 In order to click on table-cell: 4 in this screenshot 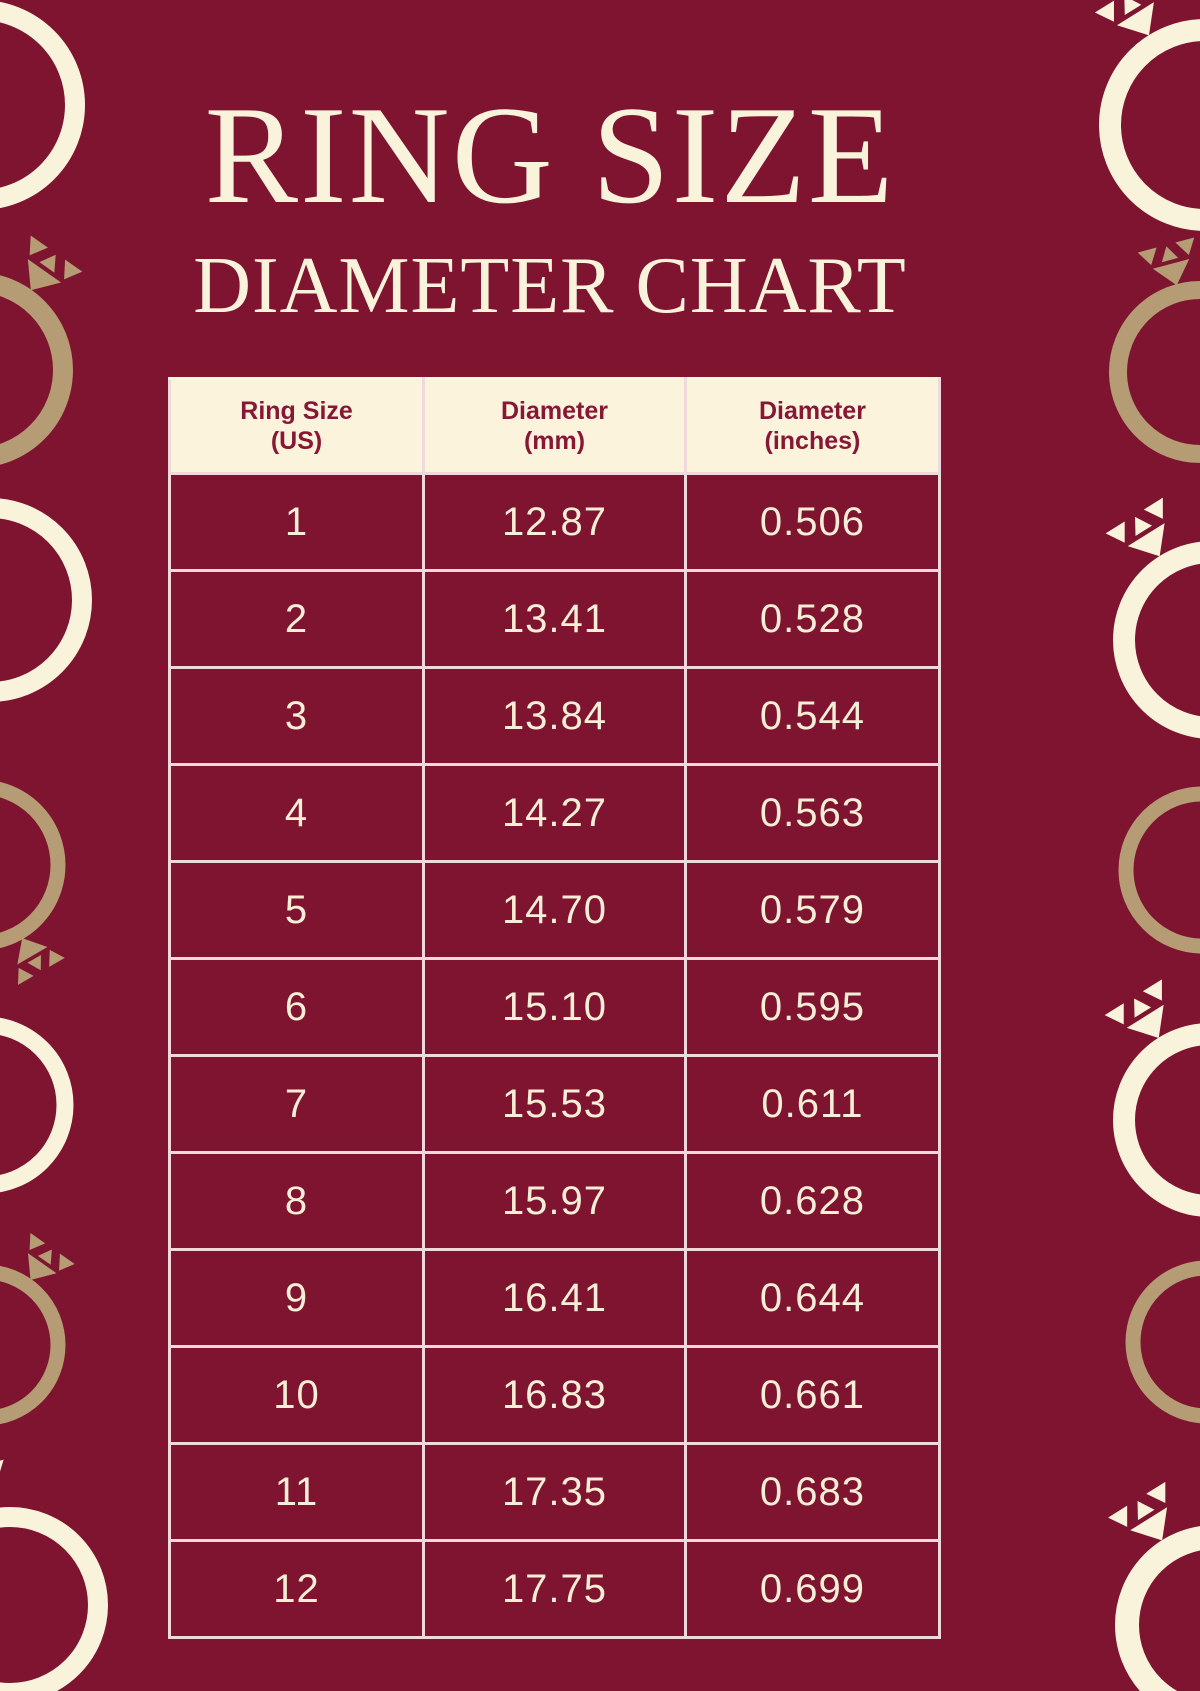, I will do `click(296, 813)`.